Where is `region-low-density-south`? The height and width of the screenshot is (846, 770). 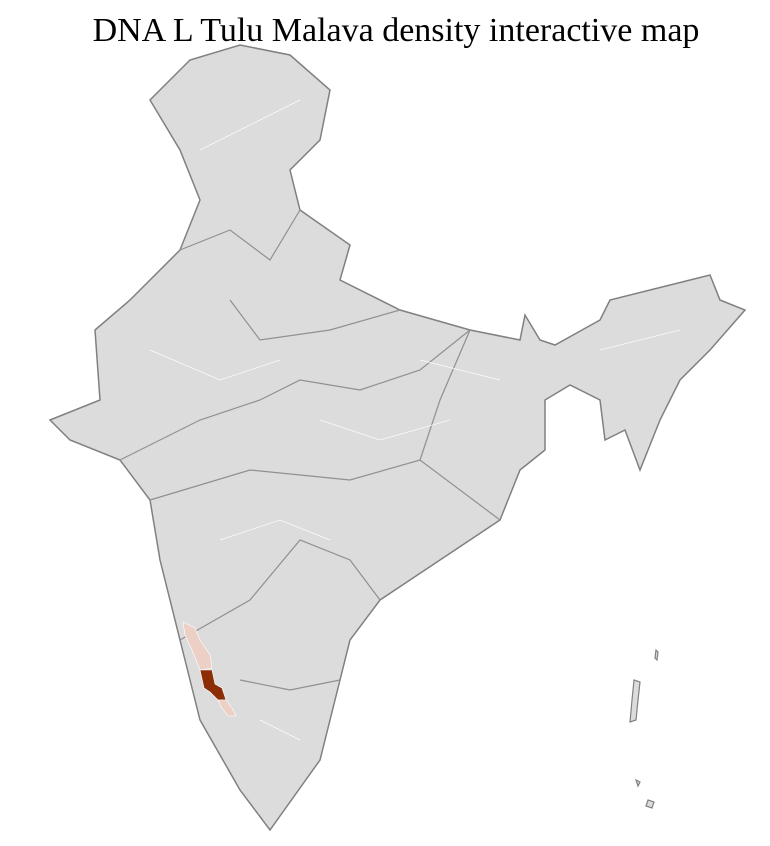
region-low-density-south is located at coordinates (227, 708).